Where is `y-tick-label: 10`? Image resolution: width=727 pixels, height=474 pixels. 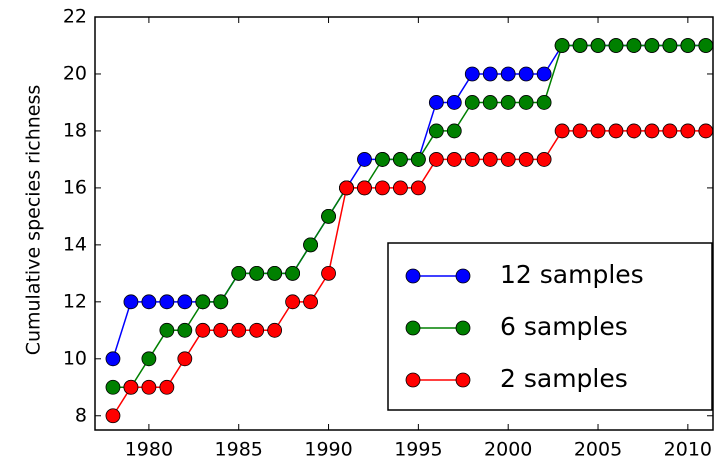
y-tick-label: 10 is located at coordinates (75, 358).